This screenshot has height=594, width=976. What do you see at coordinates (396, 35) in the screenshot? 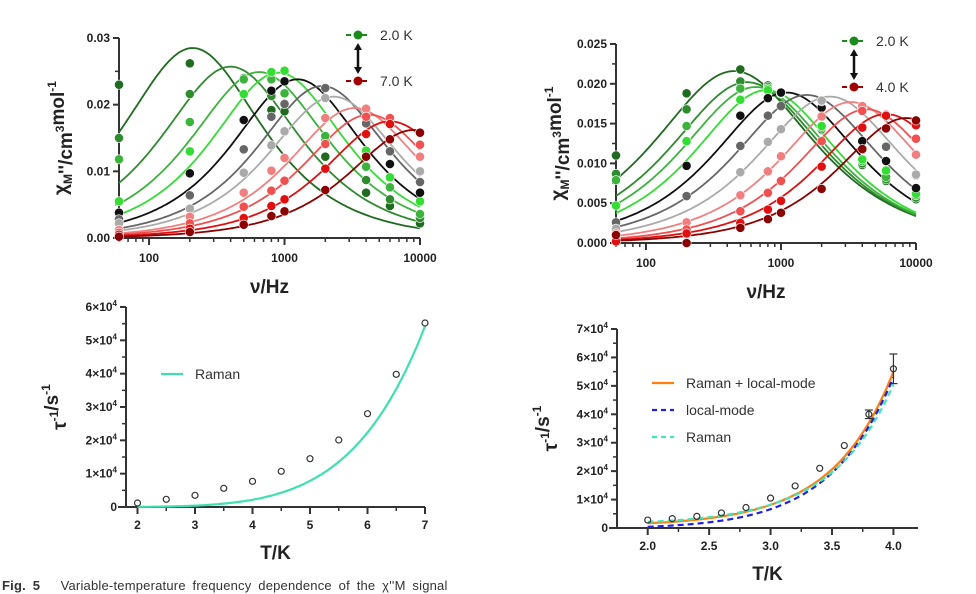
I see `legend-label-start: 2.0 K` at bounding box center [396, 35].